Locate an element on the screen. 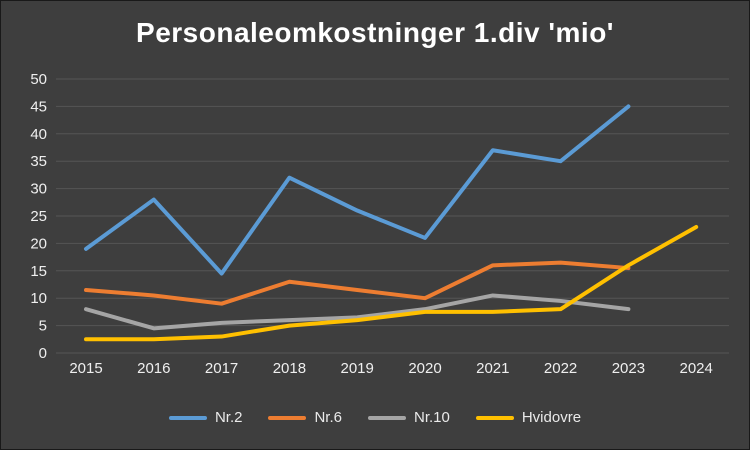 The image size is (750, 450). x-axis-tick-label: 2016 is located at coordinates (153, 368).